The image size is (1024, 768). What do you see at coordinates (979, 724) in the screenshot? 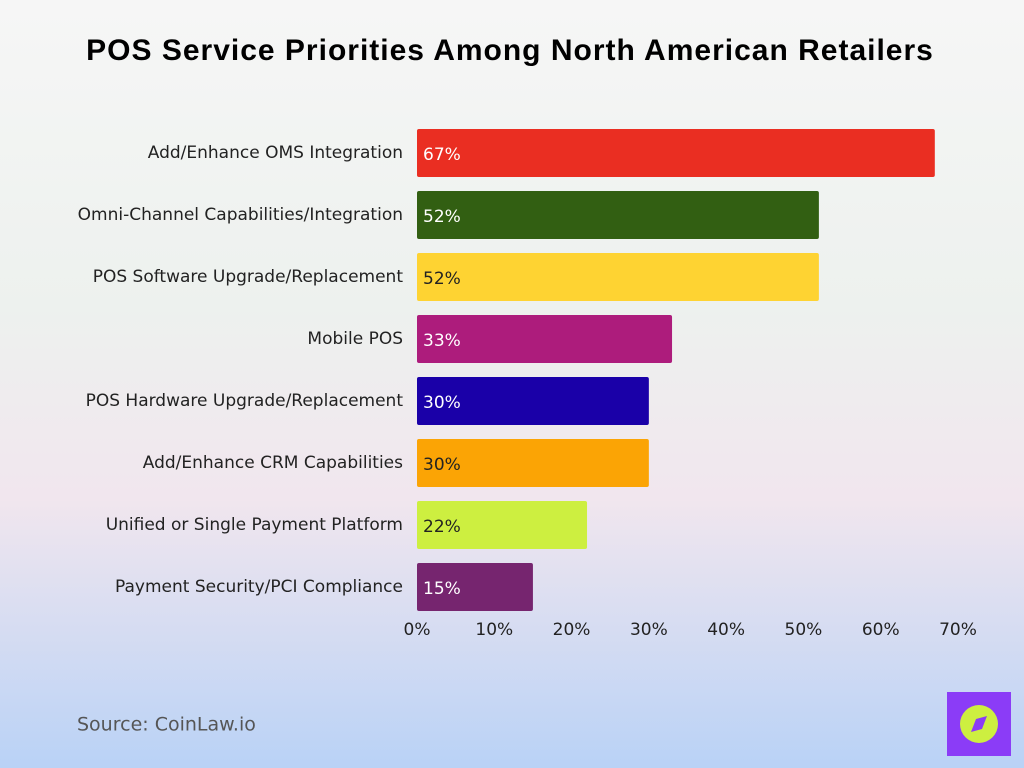
I see `logo` at bounding box center [979, 724].